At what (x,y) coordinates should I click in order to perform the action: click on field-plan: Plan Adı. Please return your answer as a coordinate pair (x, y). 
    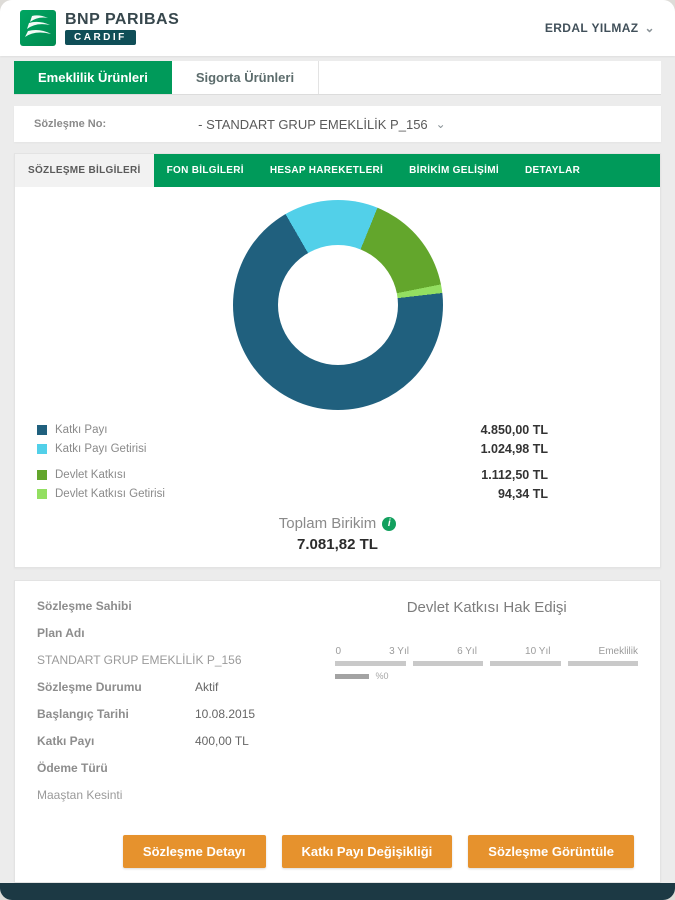
    Looking at the image, I should click on (178, 633).